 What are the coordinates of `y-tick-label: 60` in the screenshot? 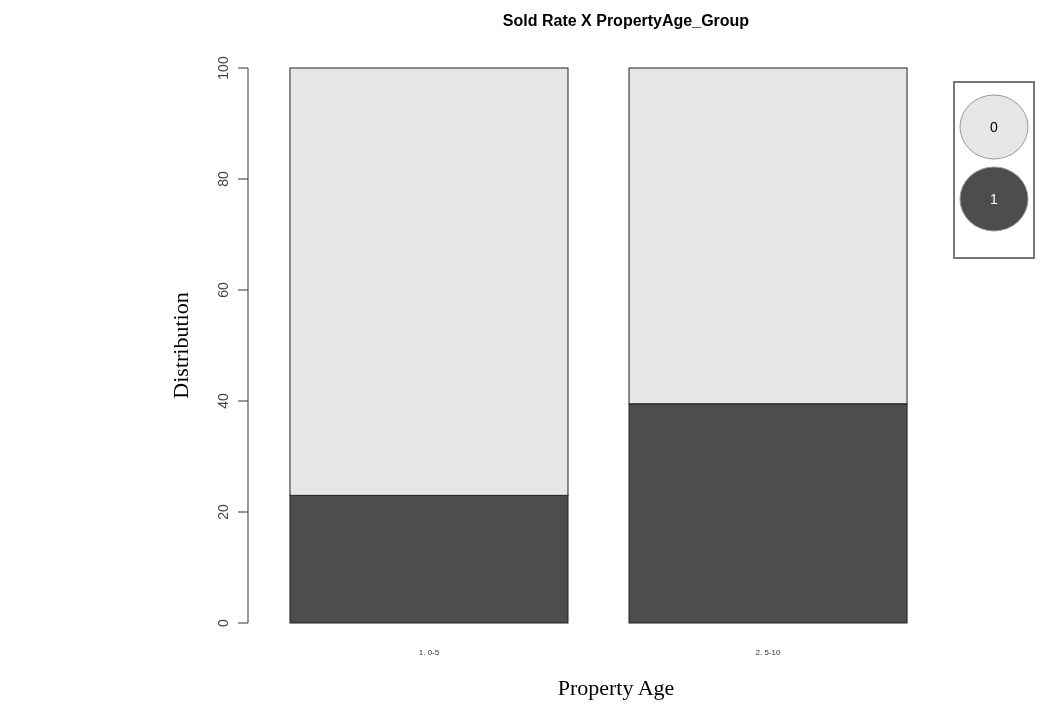 It's located at (223, 290).